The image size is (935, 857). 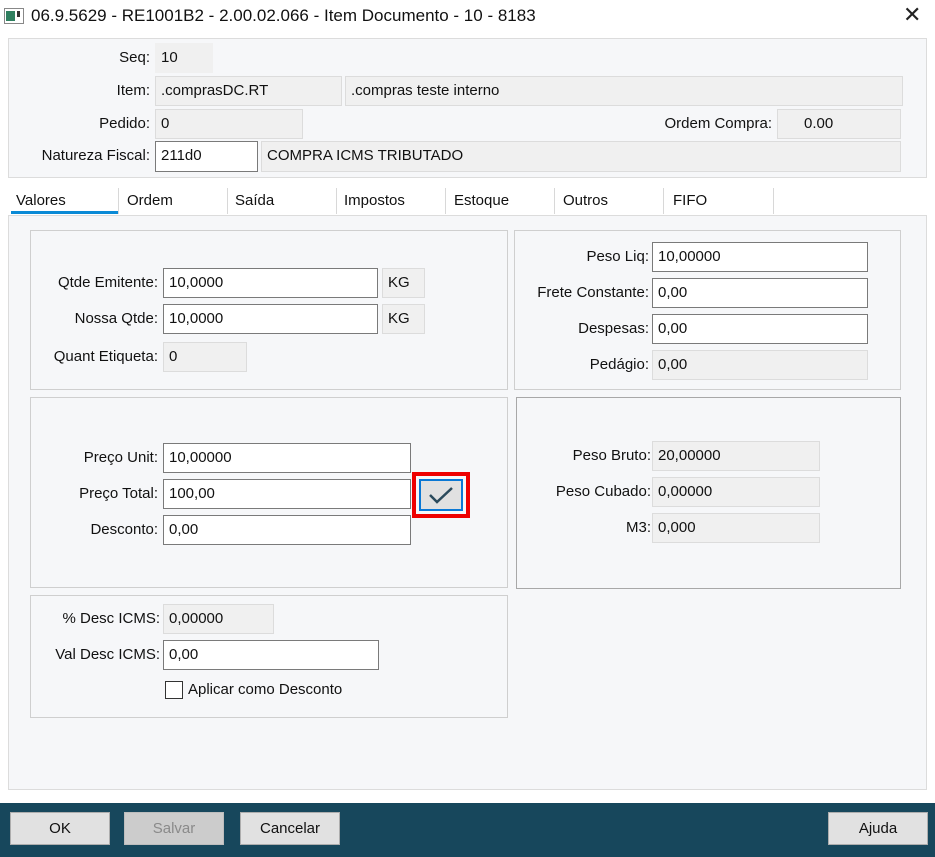 I want to click on confirm-total-button, so click(x=441, y=495).